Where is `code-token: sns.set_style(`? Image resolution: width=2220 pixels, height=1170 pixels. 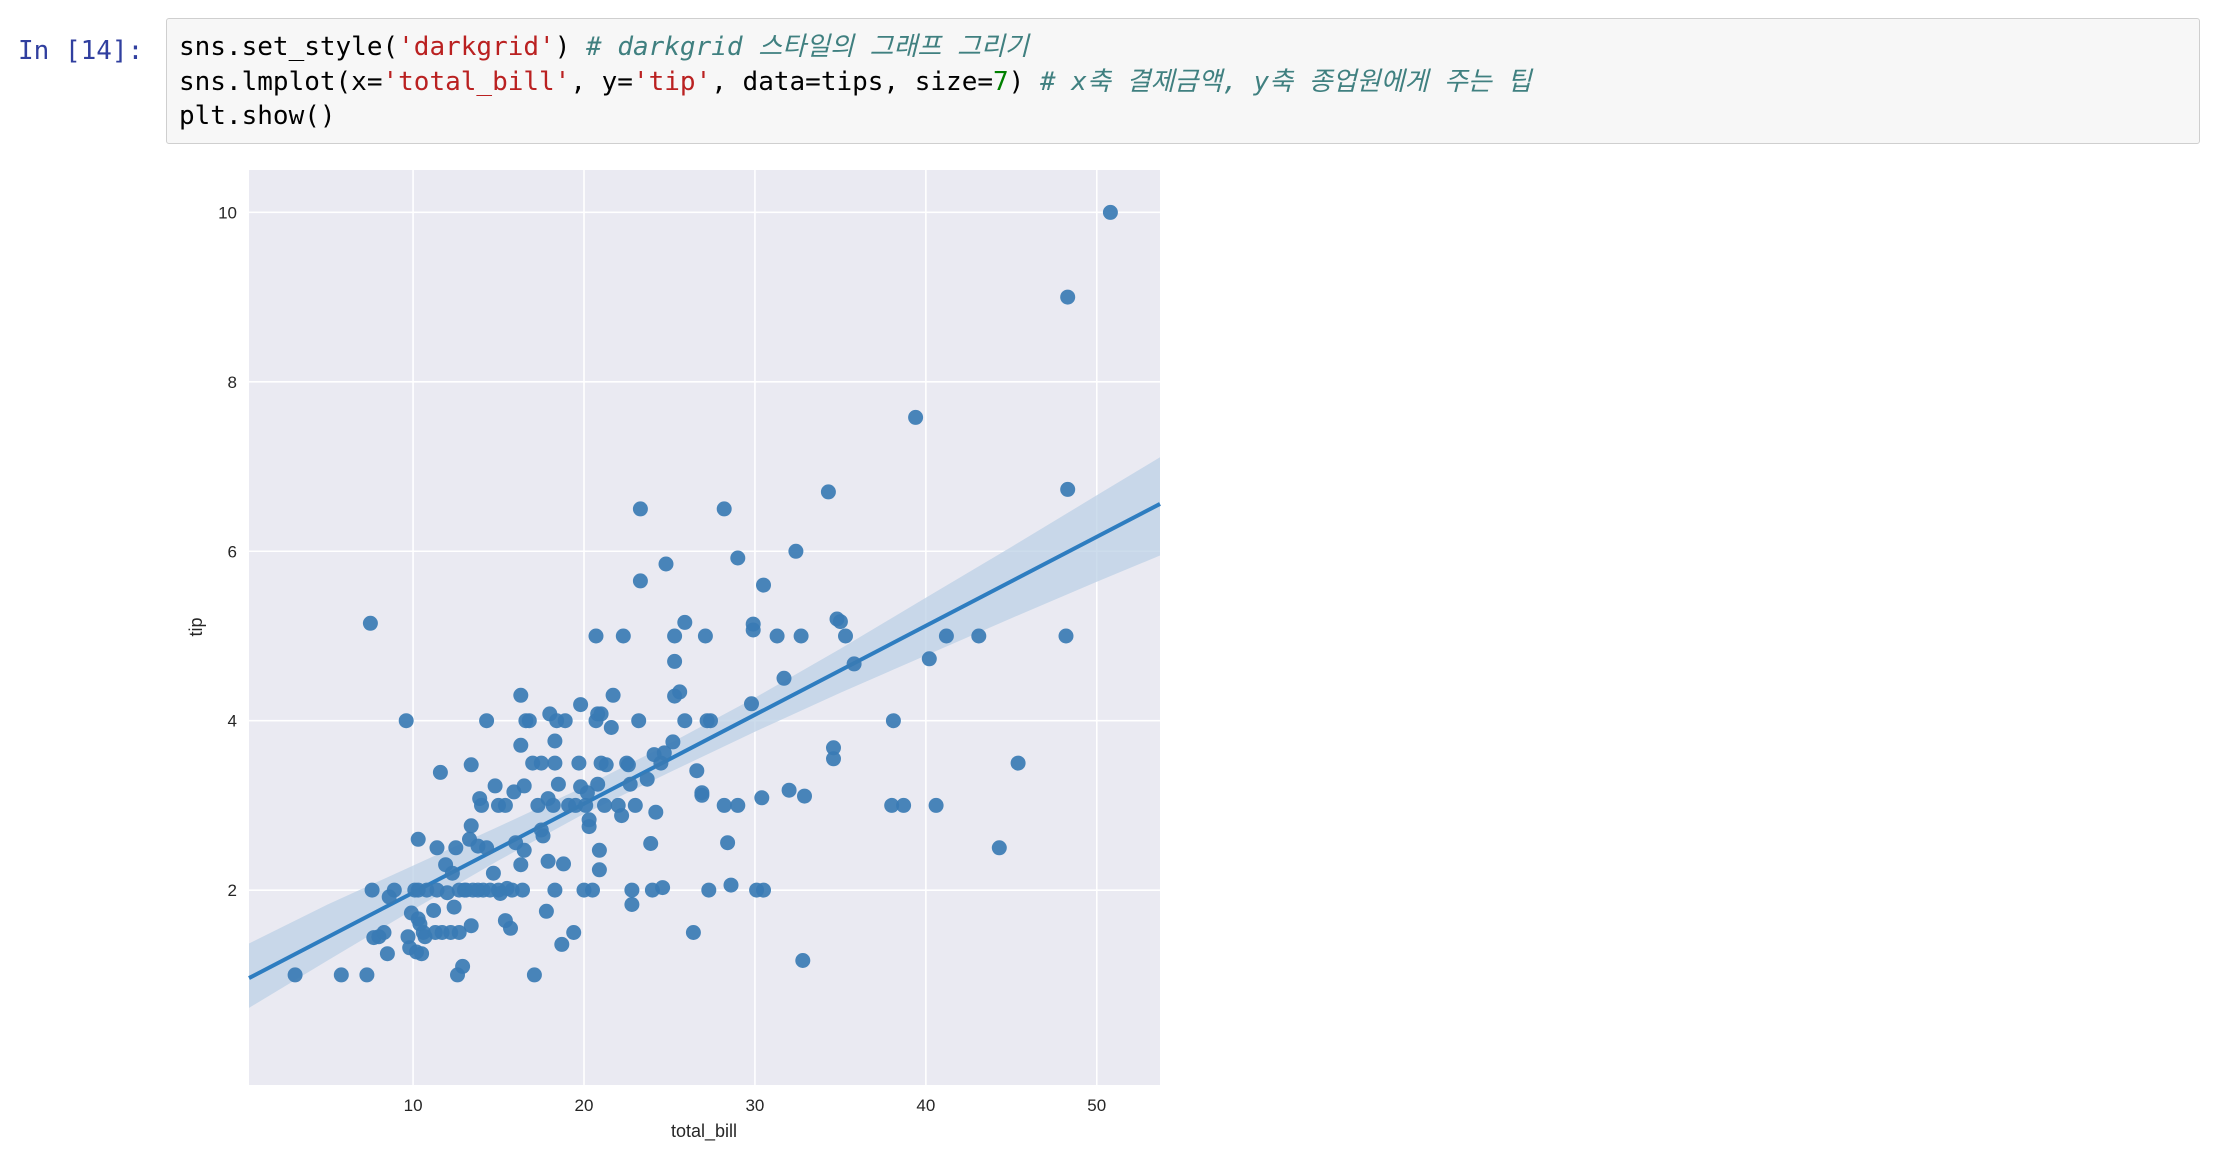 code-token: sns.set_style( is located at coordinates (289, 47).